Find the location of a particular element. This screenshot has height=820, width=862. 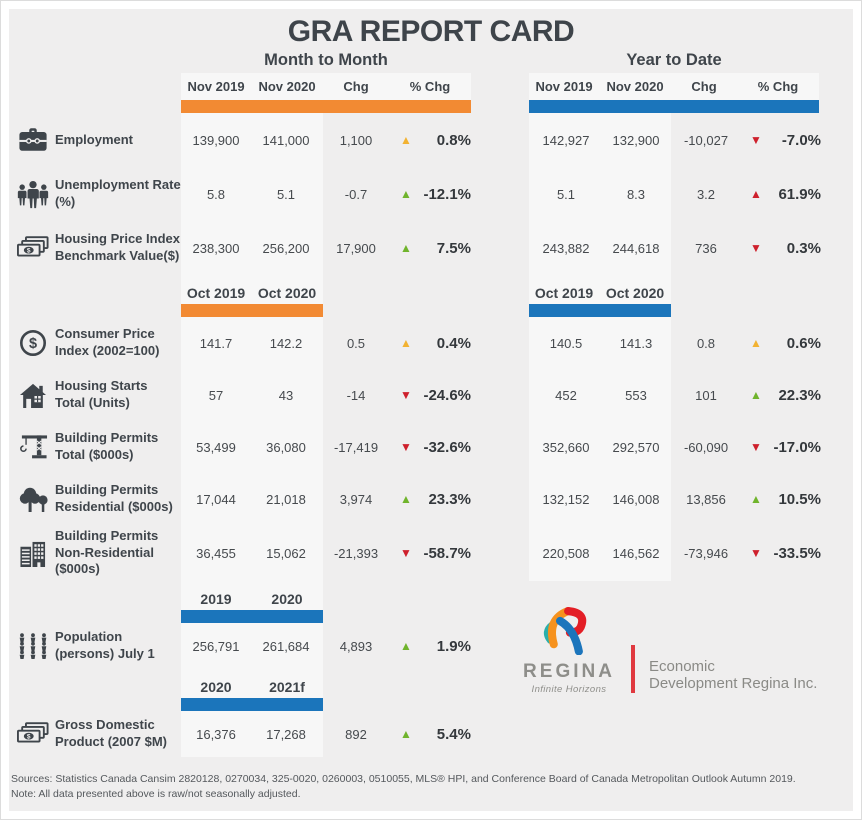

mtm-value-curr: 261,684 is located at coordinates (286, 646).